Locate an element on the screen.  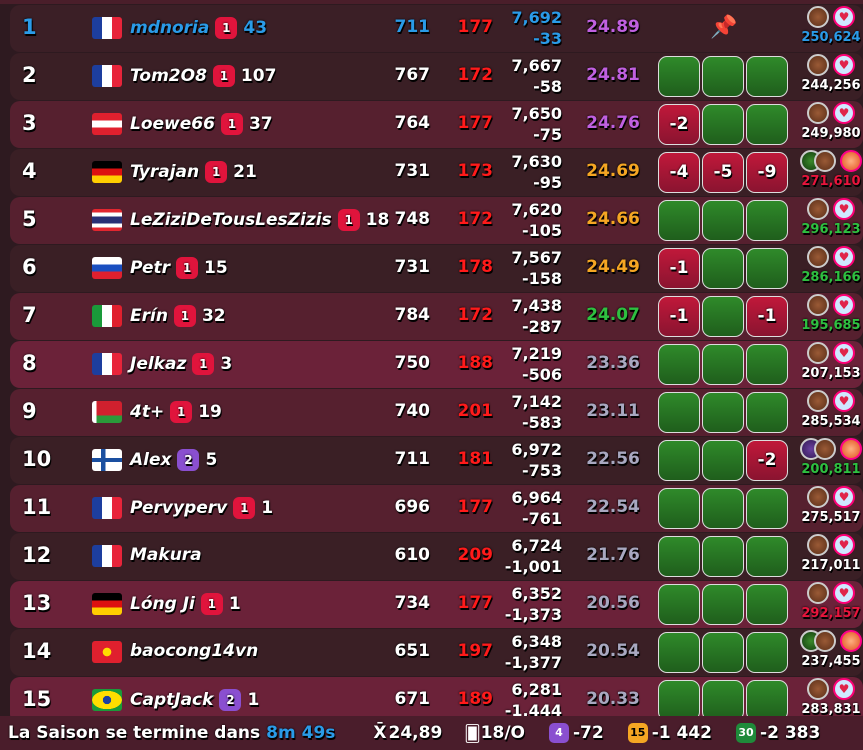
leaderboard-row: 10 Alex 2 5 711 181 6,972 -753 22.56 -2 200,811 is located at coordinates (436, 460).